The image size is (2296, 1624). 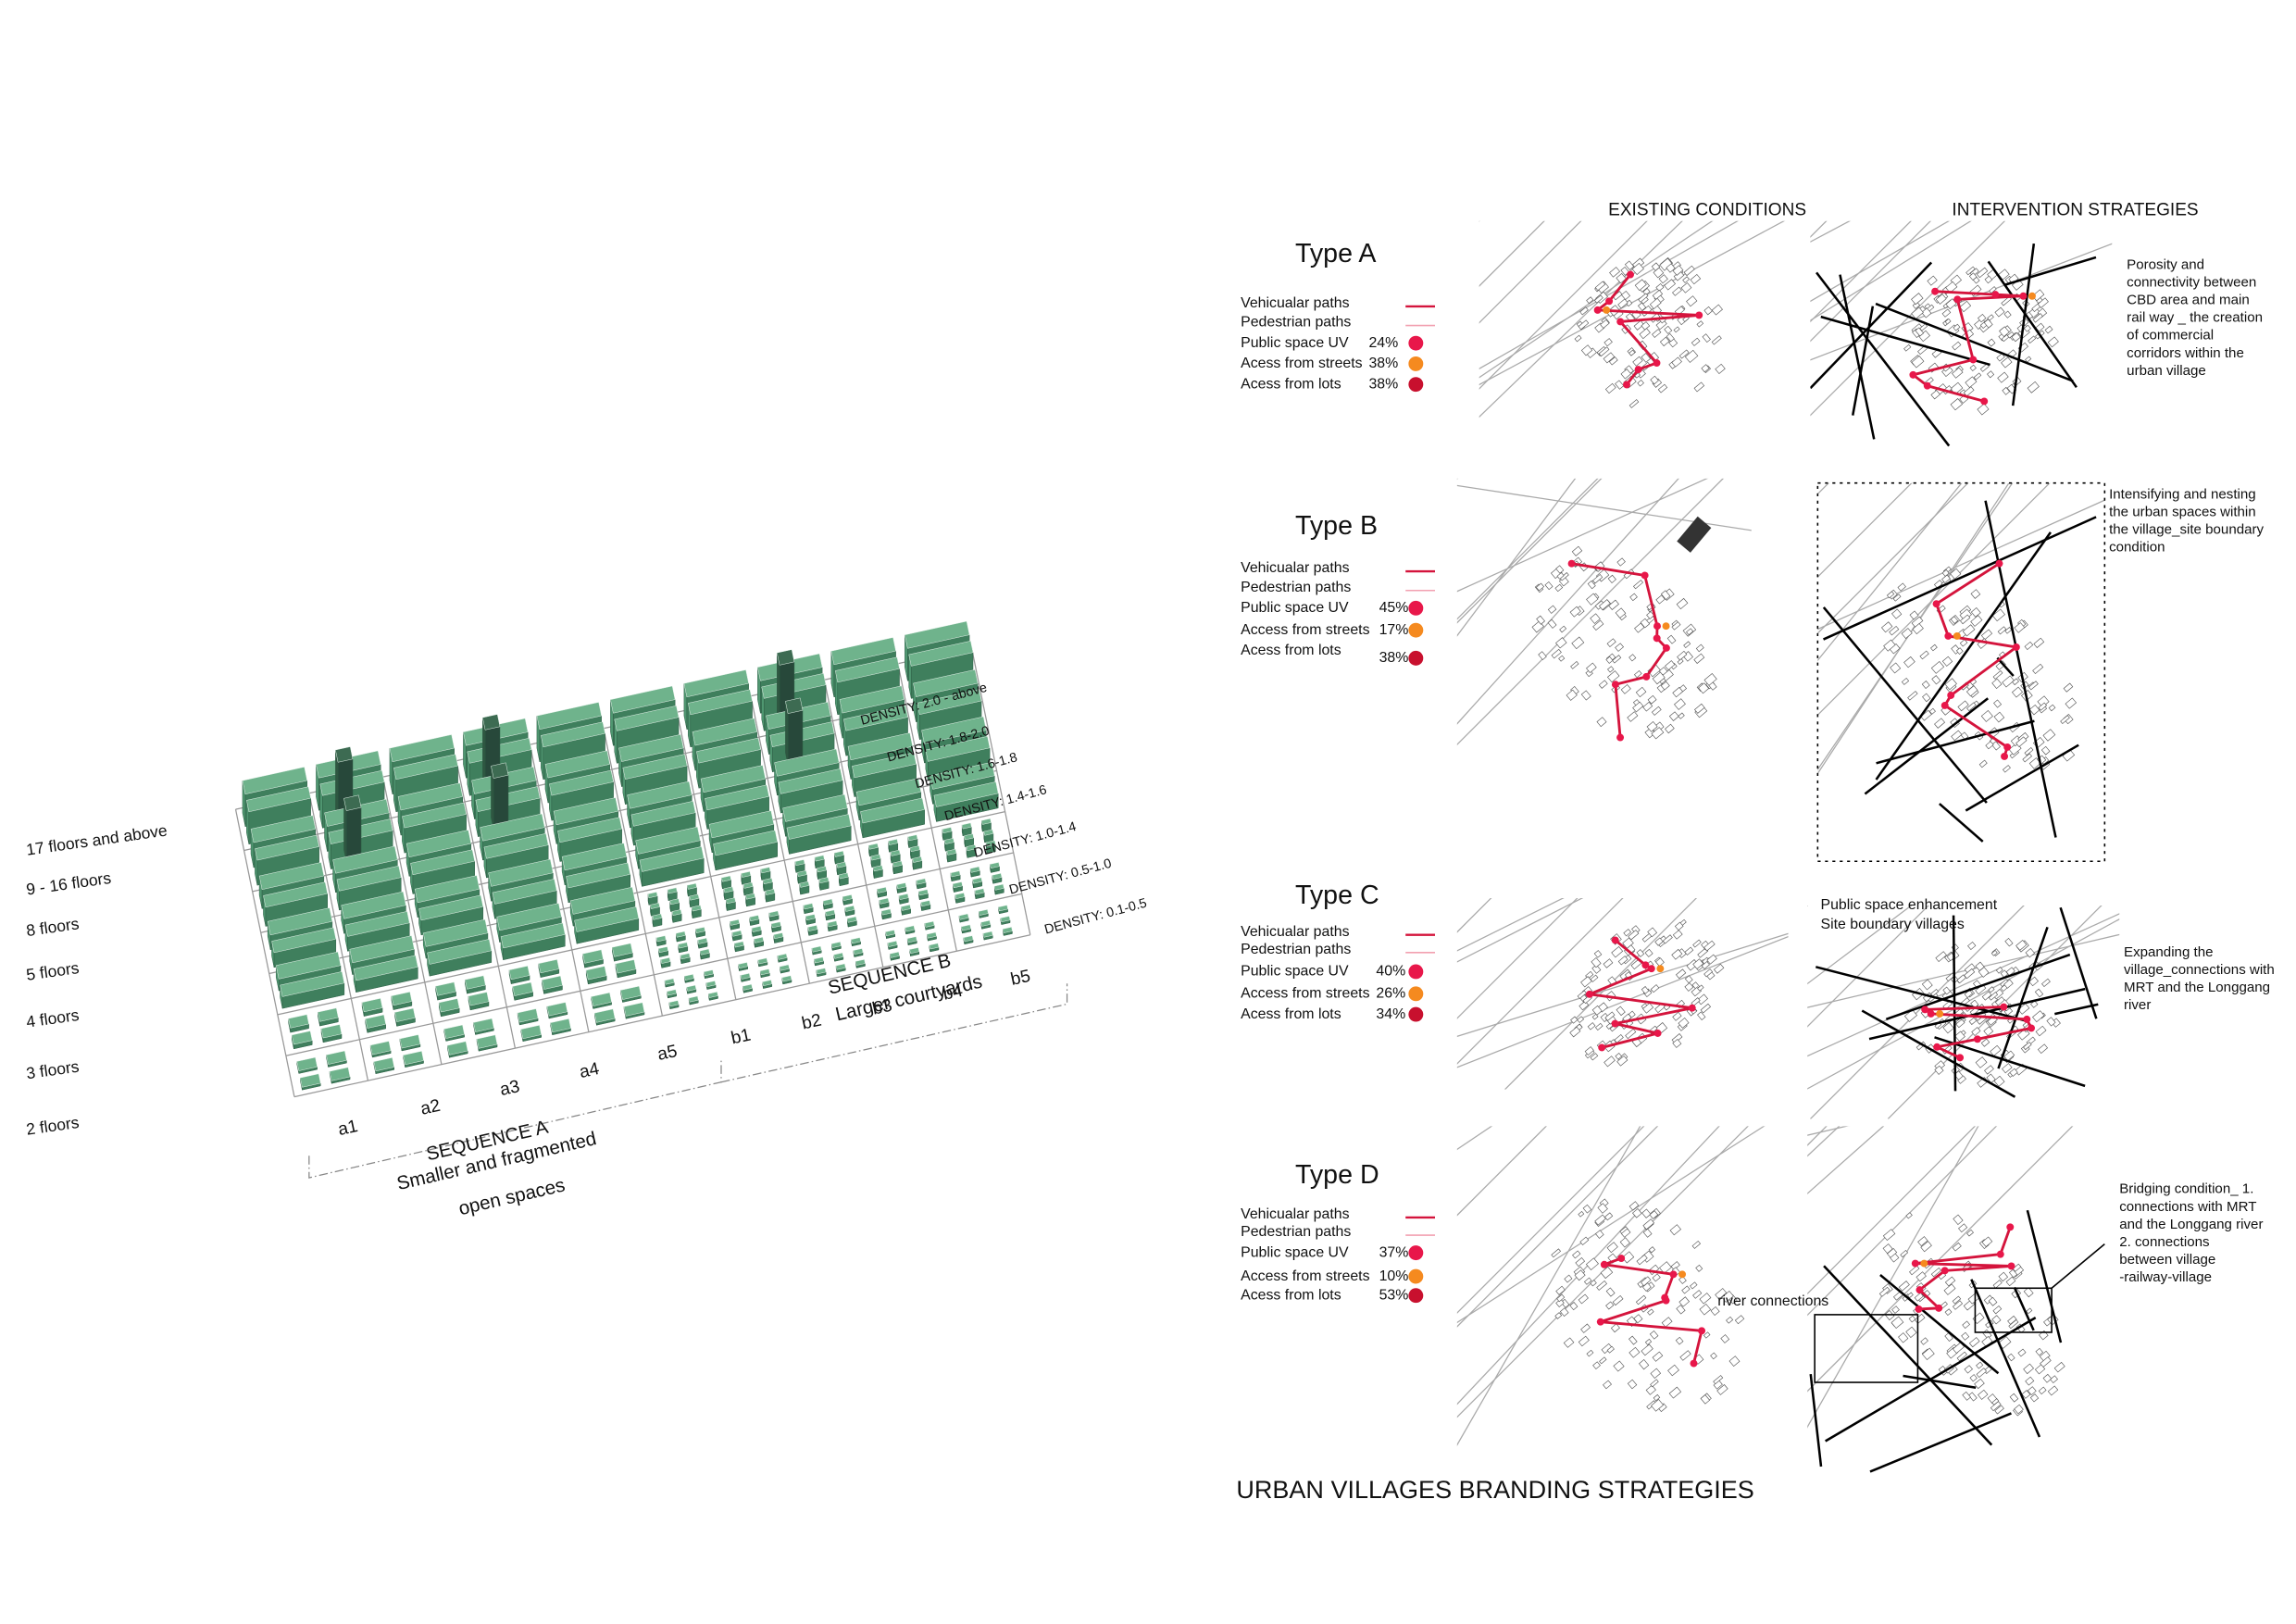 I want to click on type-title: Type A, so click(x=1336, y=254).